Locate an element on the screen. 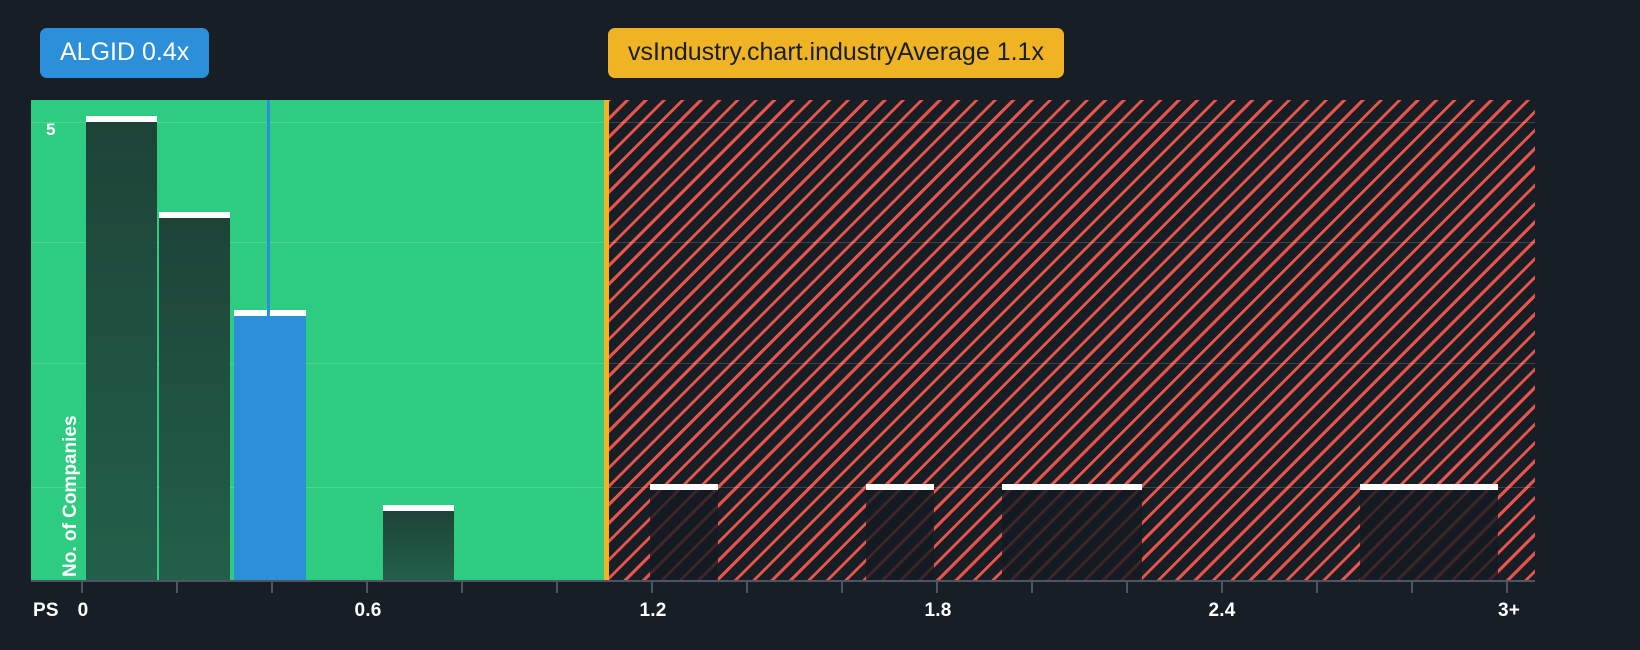 The width and height of the screenshot is (1640, 650). x-tick-label-24: 2.4 is located at coordinates (1222, 610).